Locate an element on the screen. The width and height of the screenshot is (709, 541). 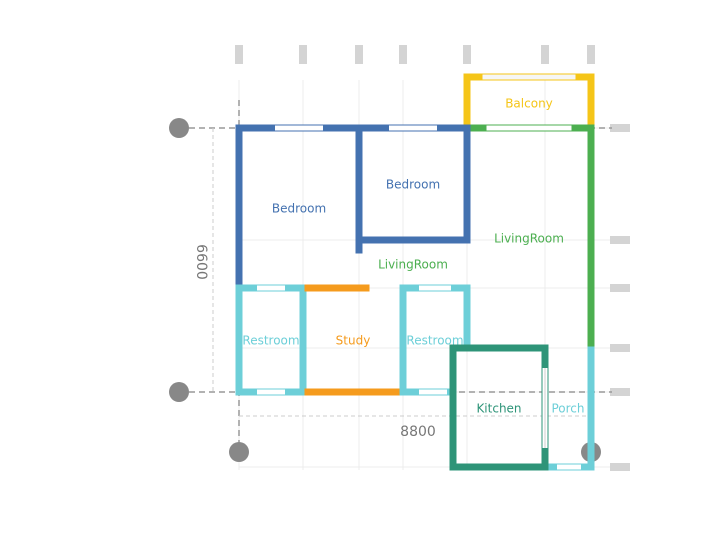
room-label-living-room-1: LivingRoom is located at coordinates (529, 239).